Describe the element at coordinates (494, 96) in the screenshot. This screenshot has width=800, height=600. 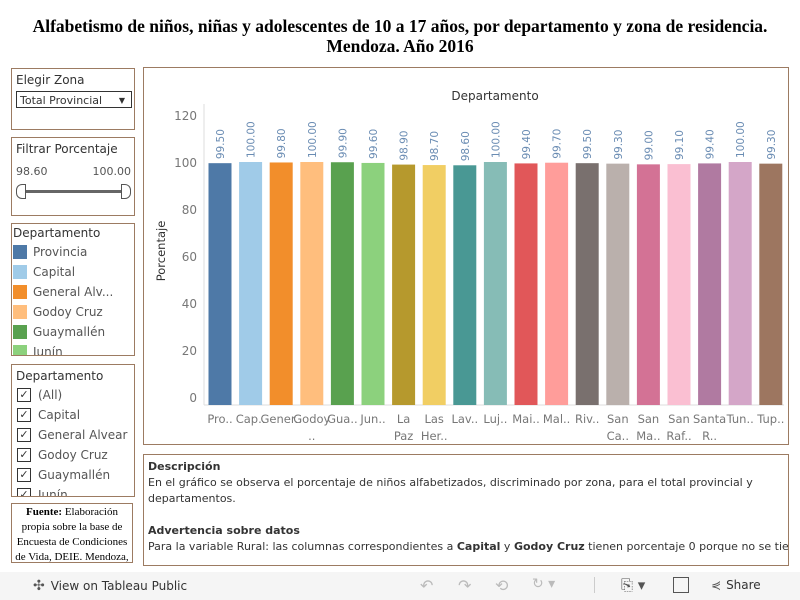
I see `chart-title: Departamento` at that location.